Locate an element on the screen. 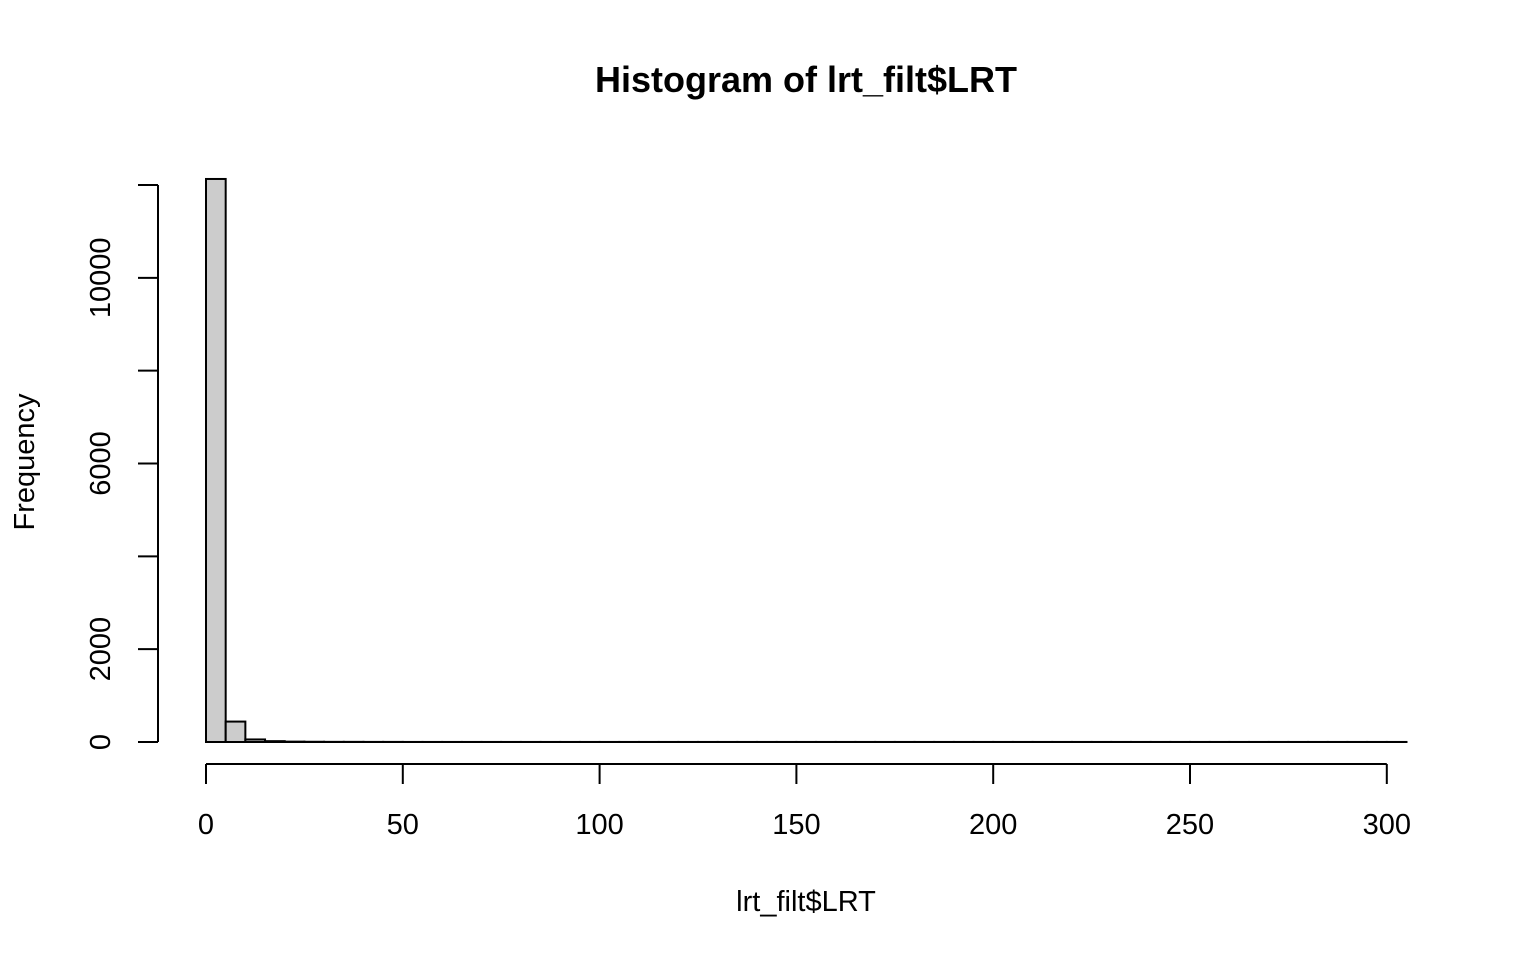 The height and width of the screenshot is (960, 1536). x-tick-label: 100 is located at coordinates (599, 825).